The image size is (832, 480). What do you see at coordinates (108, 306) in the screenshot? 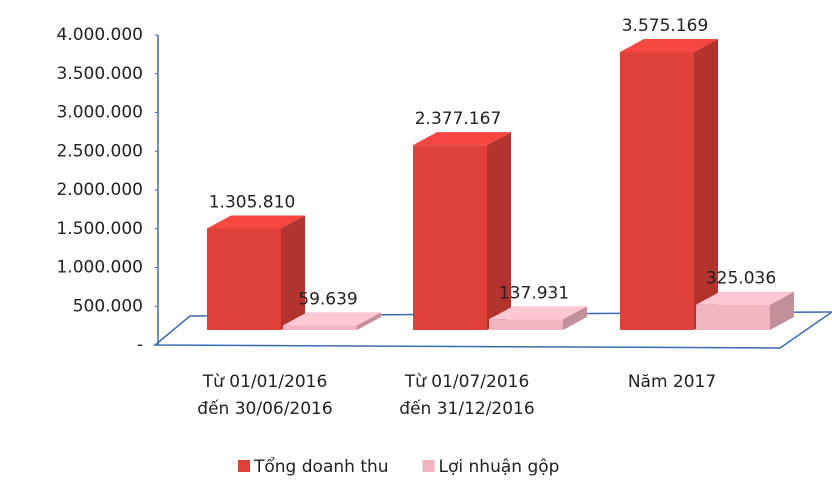
I see `y-tick-label: 500.000` at bounding box center [108, 306].